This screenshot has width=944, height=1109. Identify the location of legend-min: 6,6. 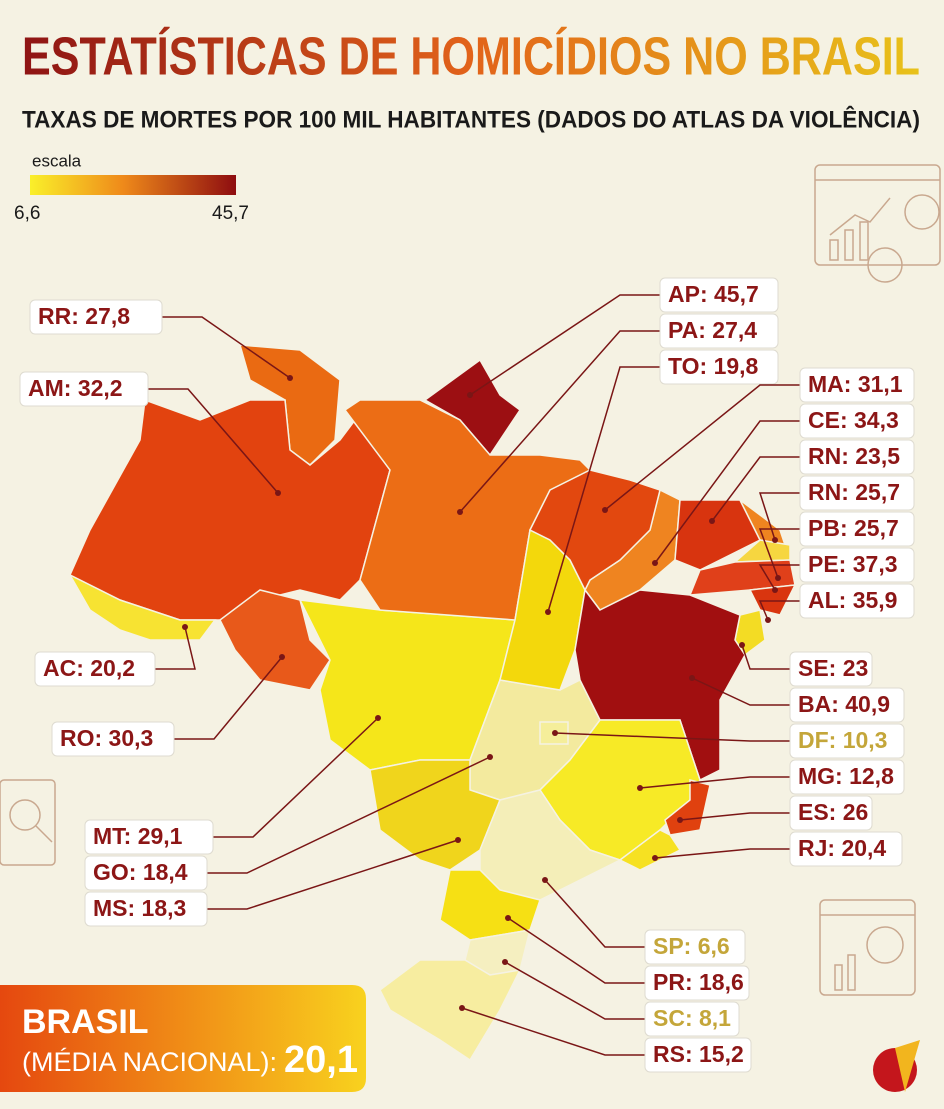
(27, 213).